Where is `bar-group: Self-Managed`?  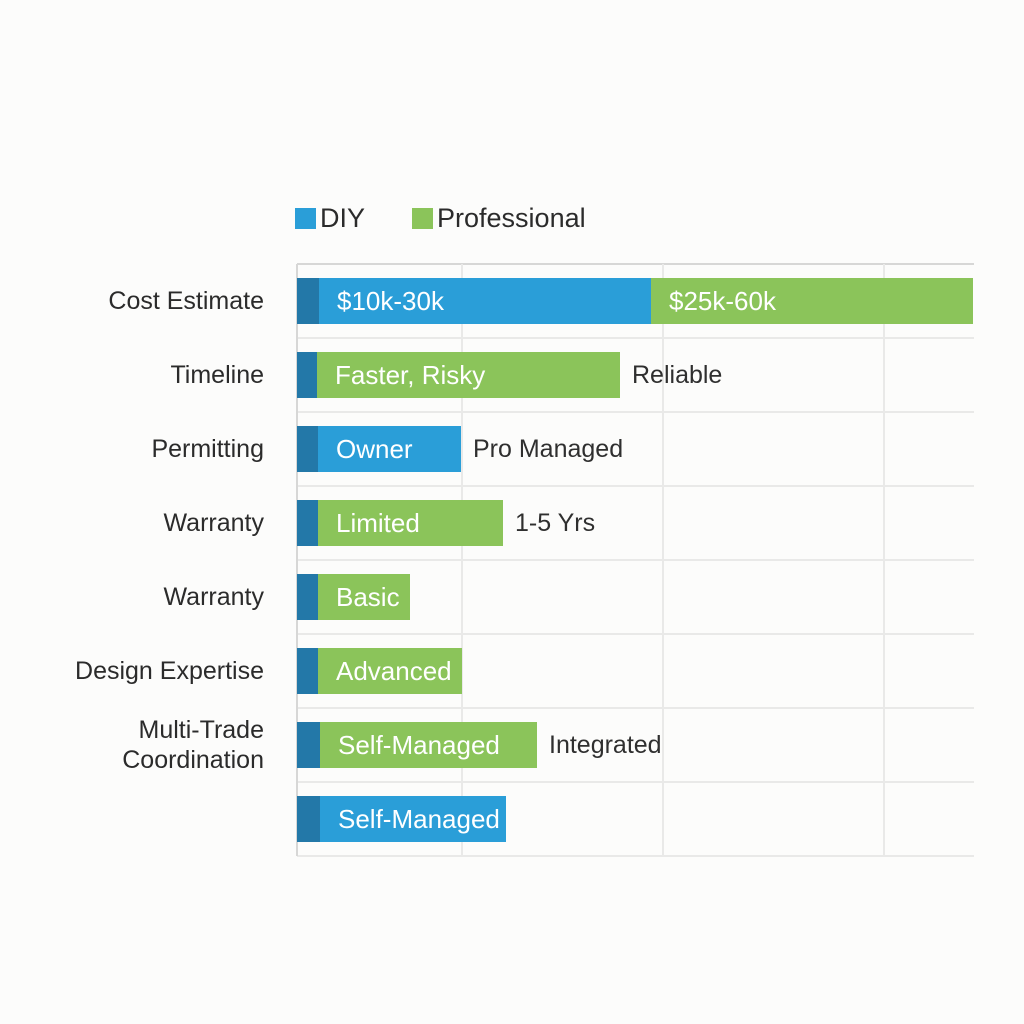 bar-group: Self-Managed is located at coordinates (401, 819).